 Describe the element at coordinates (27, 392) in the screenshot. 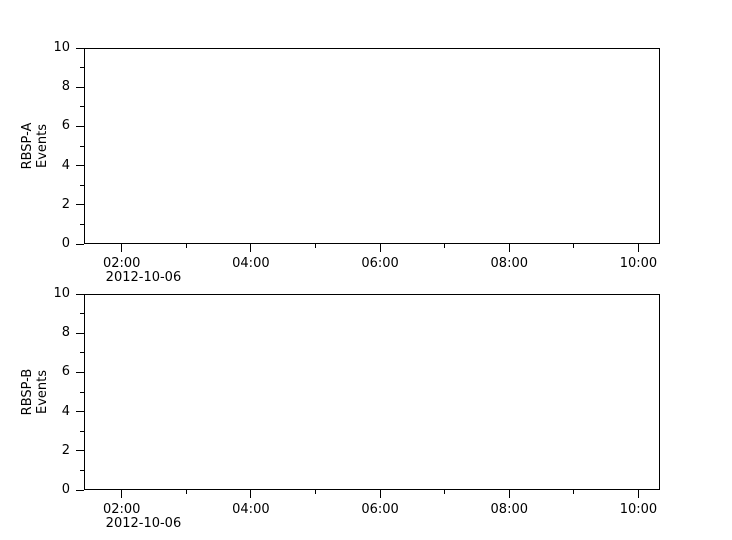

I see `y-axis-title-line: RBSP-B` at that location.